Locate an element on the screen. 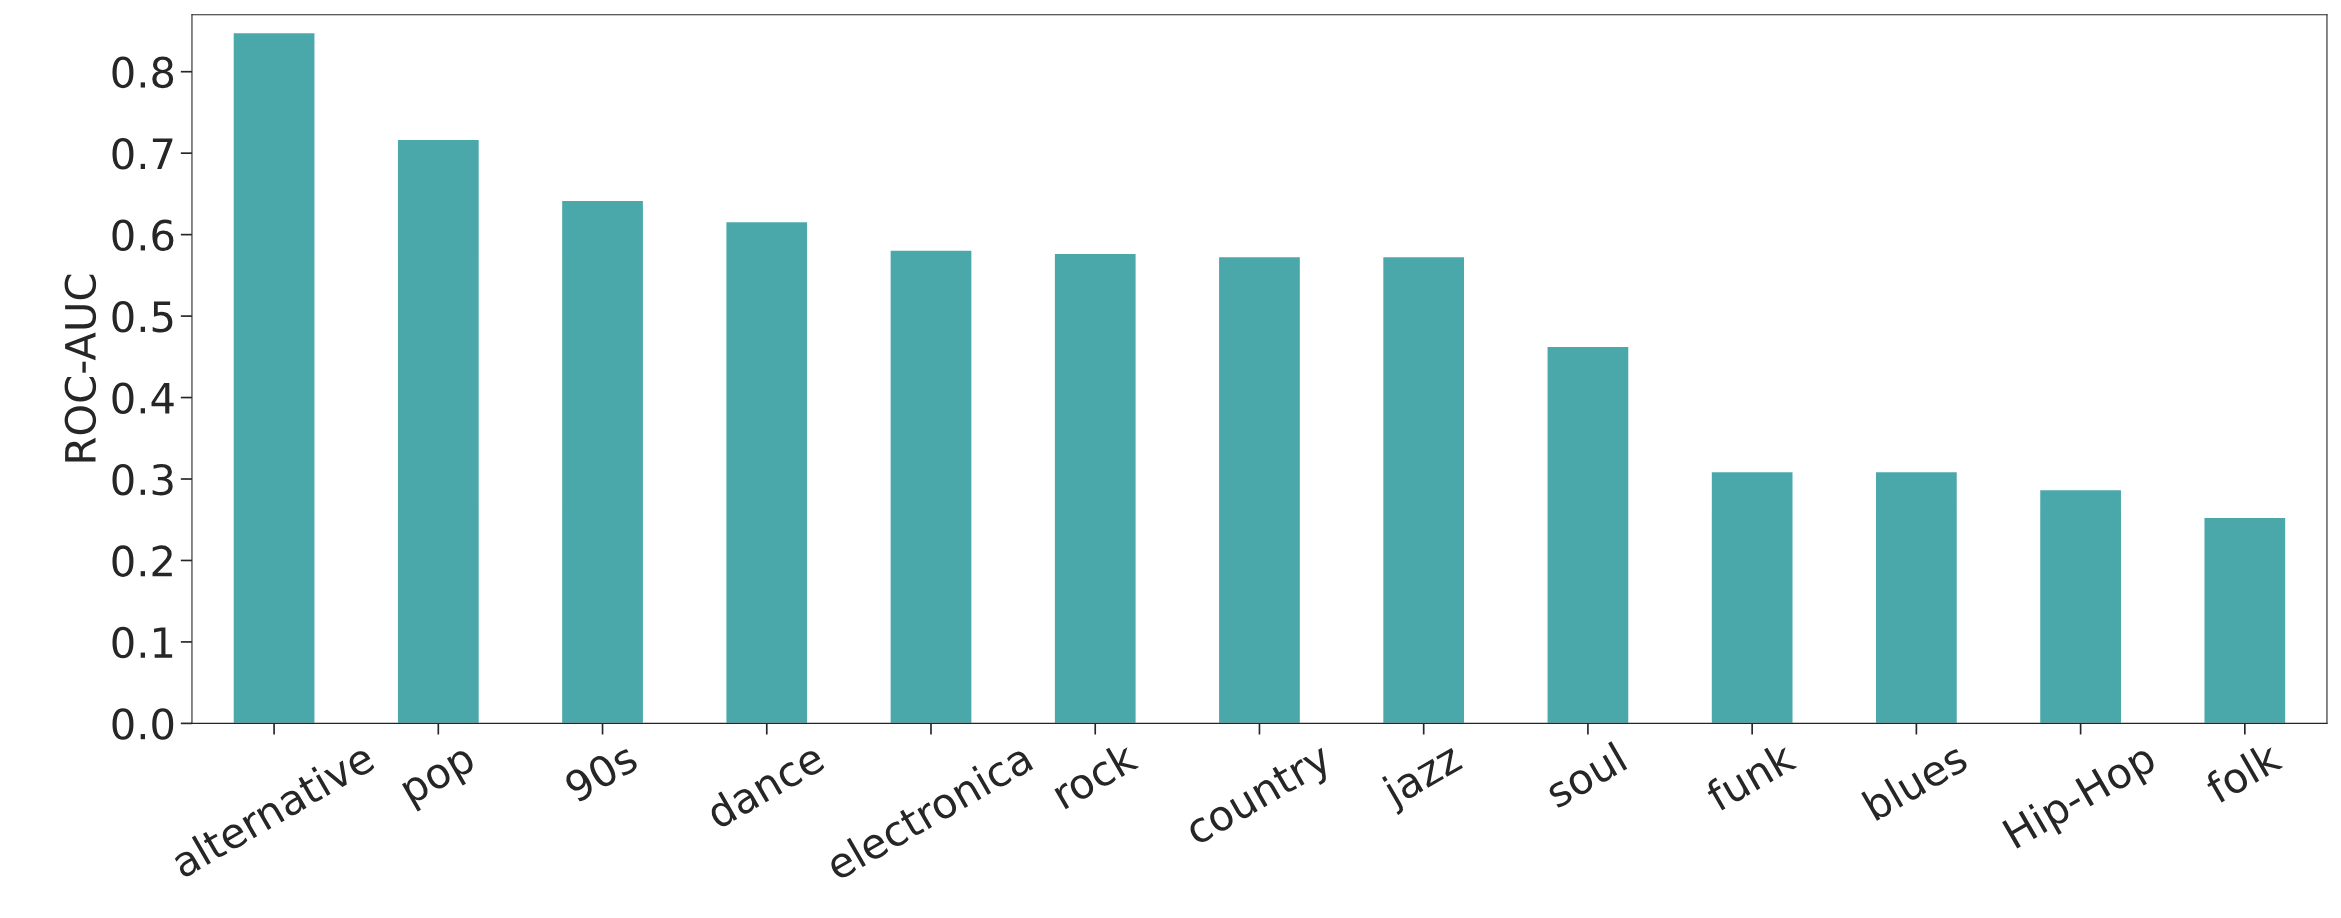 The width and height of the screenshot is (2341, 918). y-tick-label: 0.2 is located at coordinates (142, 561).